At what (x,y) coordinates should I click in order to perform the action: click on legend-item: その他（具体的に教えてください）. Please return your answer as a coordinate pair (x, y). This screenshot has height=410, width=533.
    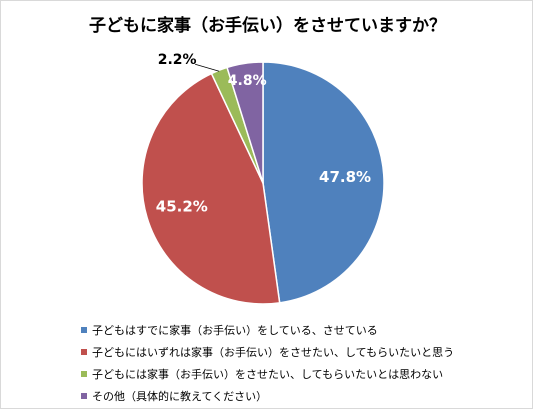
    Looking at the image, I should click on (301, 396).